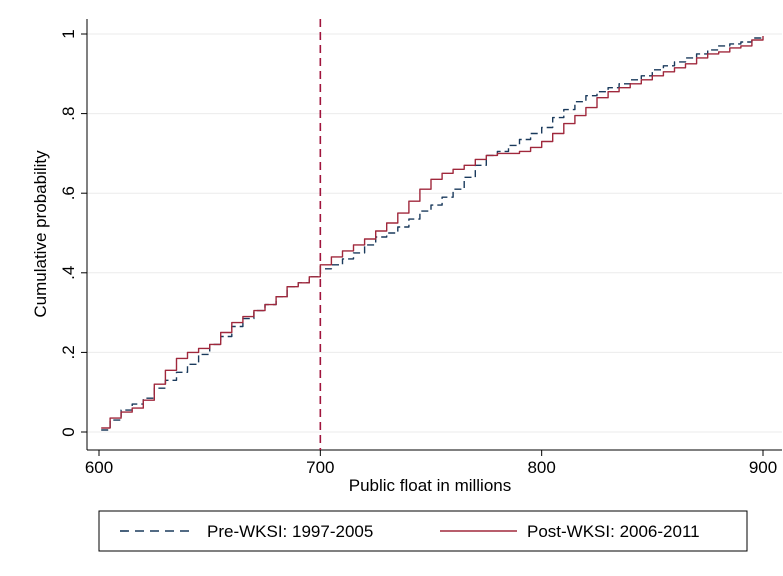  I want to click on y-tick-label: .2, so click(68, 352).